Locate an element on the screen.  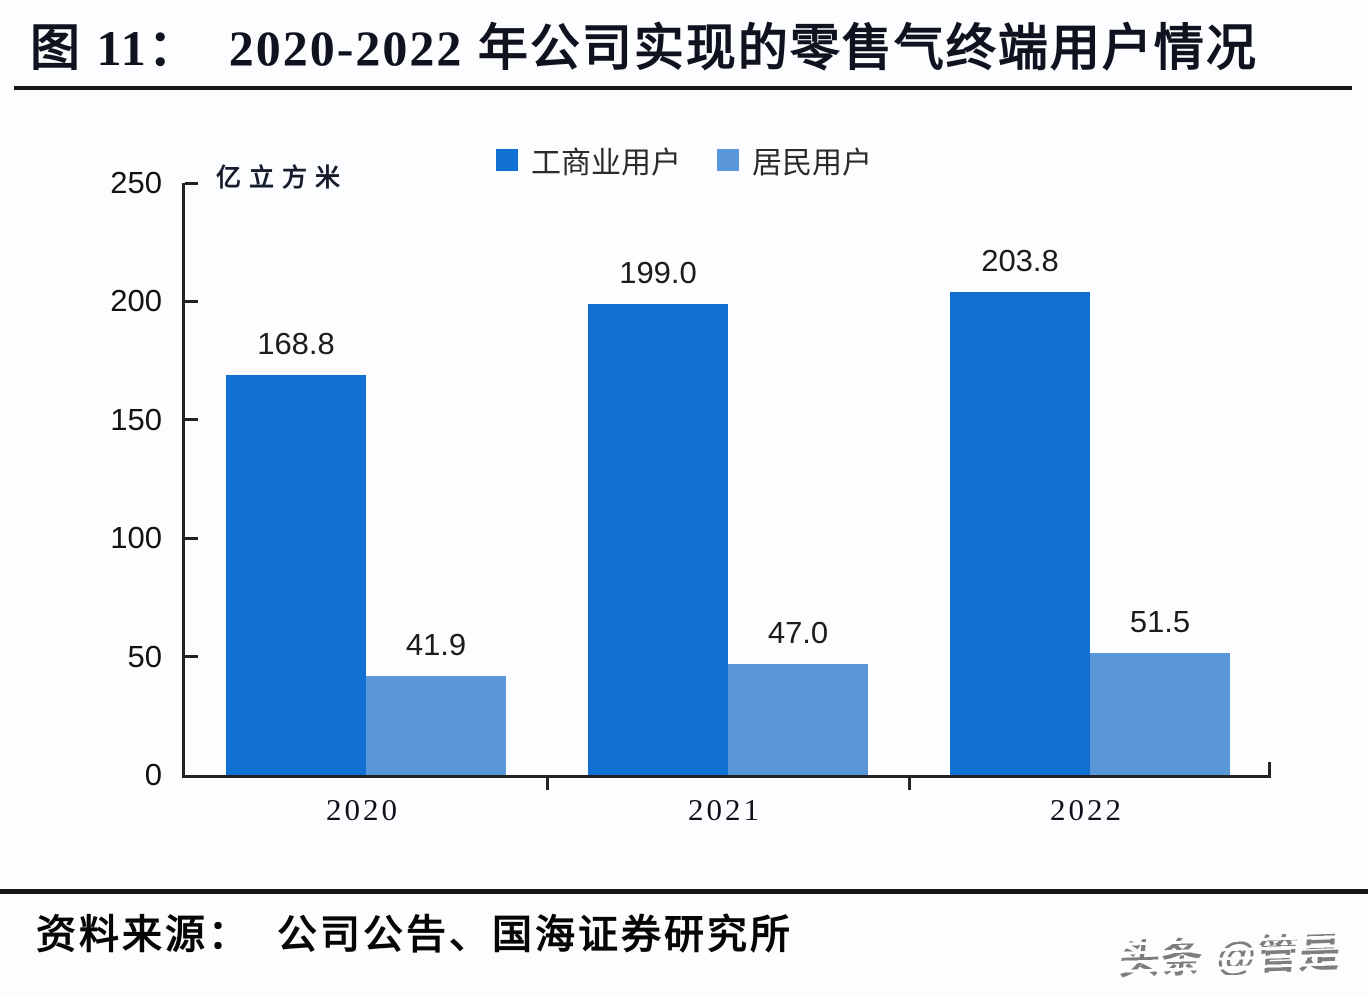
legend-swatch-residential is located at coordinates (728, 160).